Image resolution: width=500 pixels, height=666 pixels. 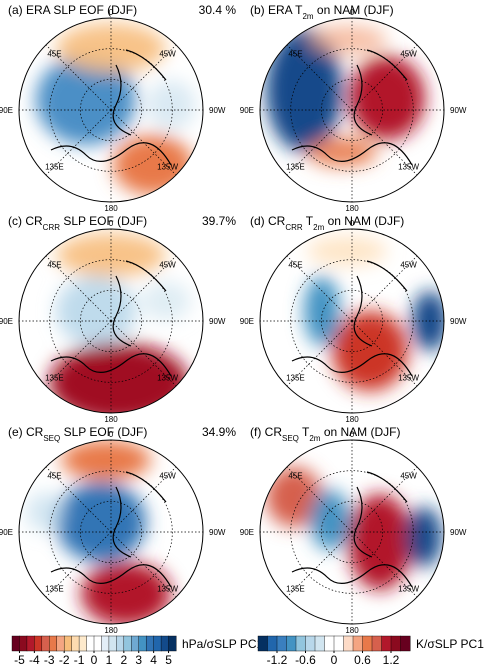 What do you see at coordinates (219, 221) in the screenshot?
I see `variance-percent: 39.7%` at bounding box center [219, 221].